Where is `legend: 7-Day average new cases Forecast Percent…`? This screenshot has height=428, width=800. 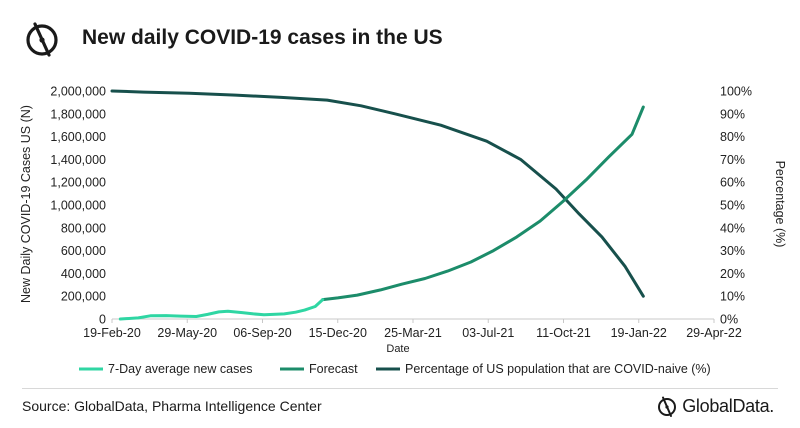
legend: 7-Day average new cases Forecast Percent… is located at coordinates (395, 369).